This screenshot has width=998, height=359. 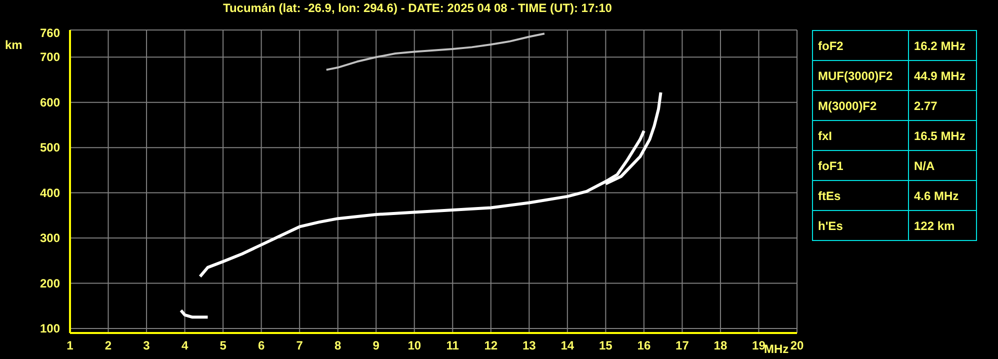 I want to click on text: 16.5 MHz, so click(x=942, y=135).